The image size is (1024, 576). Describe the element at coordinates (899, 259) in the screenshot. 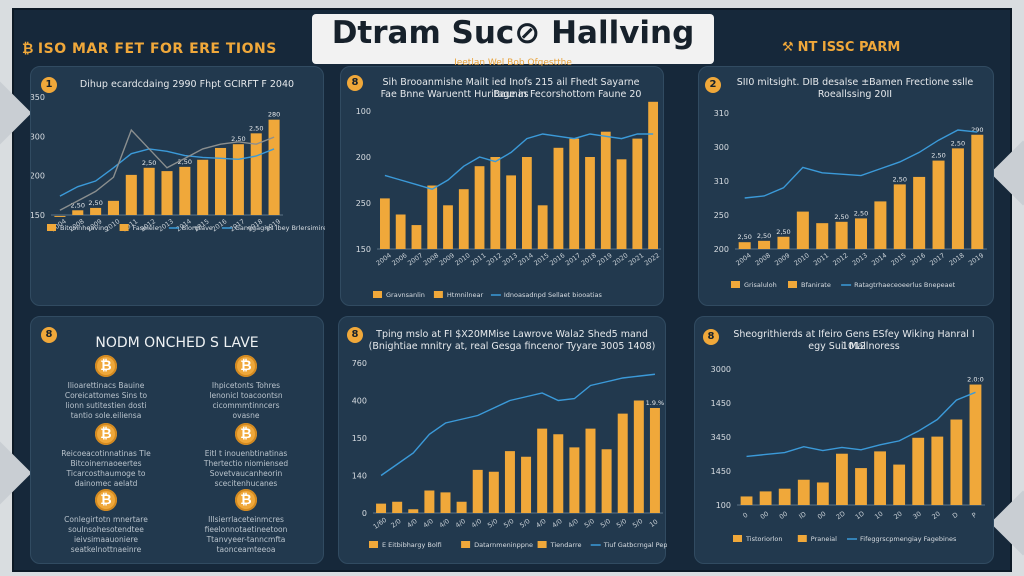

I see `x-tick-label: 2015` at that location.